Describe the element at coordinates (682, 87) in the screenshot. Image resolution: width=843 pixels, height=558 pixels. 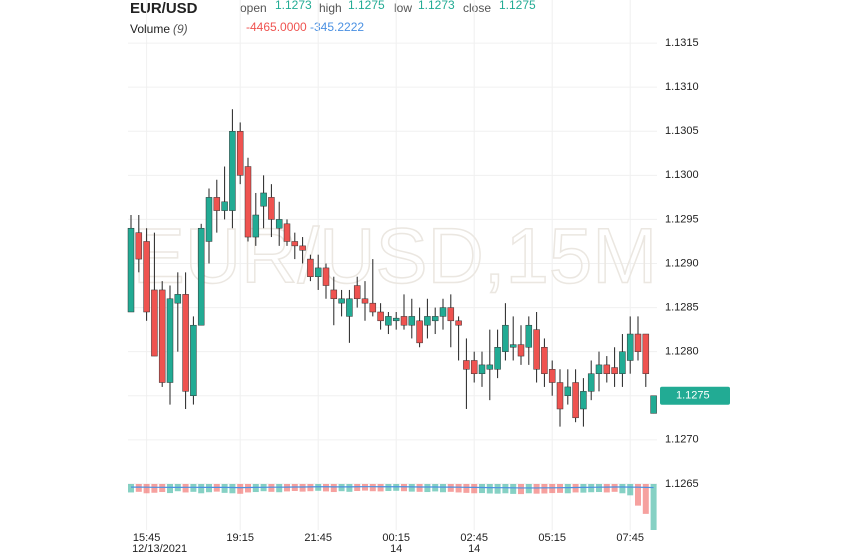
I see `y-tick-label: 1.1310` at that location.